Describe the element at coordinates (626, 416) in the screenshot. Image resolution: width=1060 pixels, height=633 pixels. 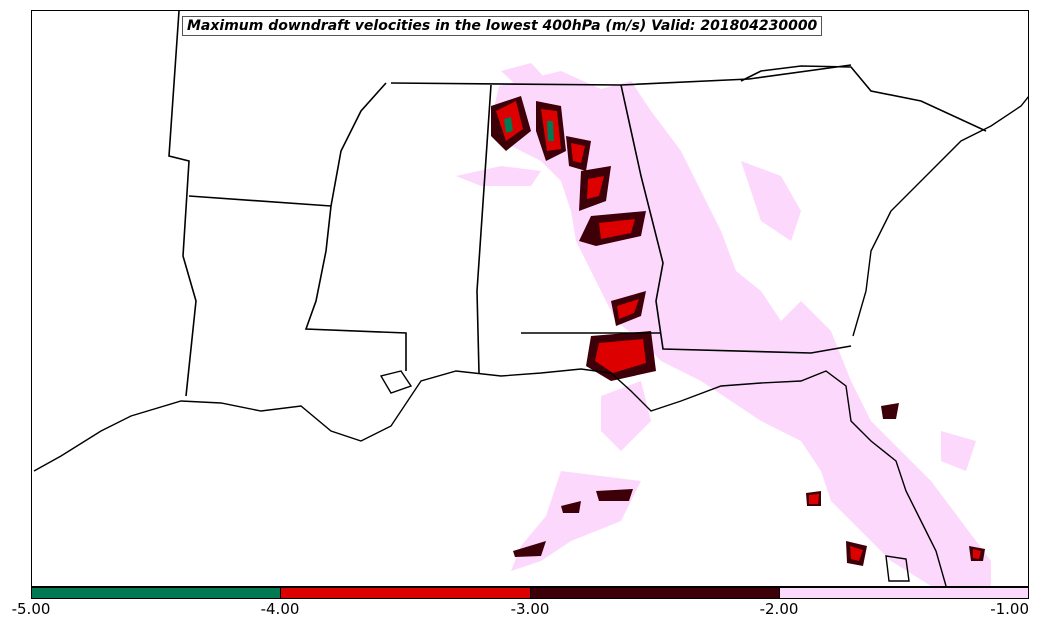
I see `pink-area-coast` at that location.